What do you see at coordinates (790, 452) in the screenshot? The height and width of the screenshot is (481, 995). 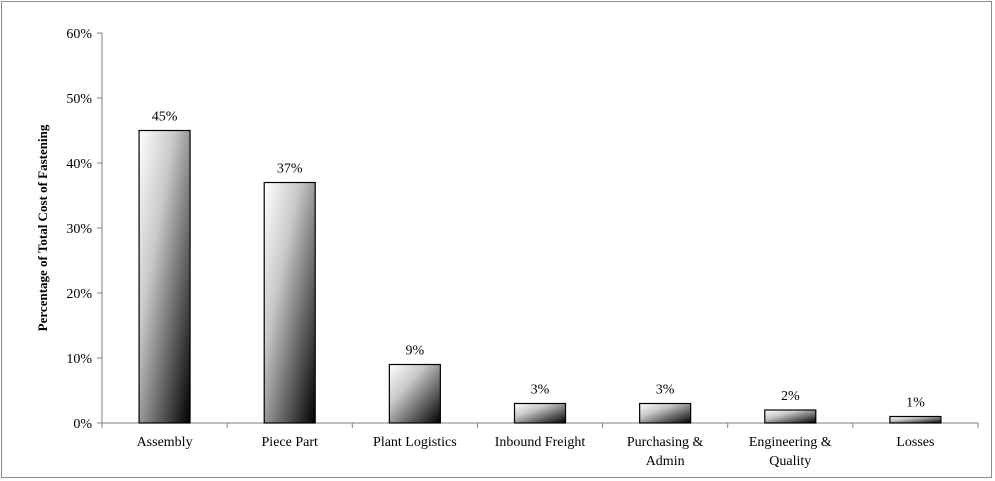 I see `x-tick-label: Engineering & Quality` at bounding box center [790, 452].